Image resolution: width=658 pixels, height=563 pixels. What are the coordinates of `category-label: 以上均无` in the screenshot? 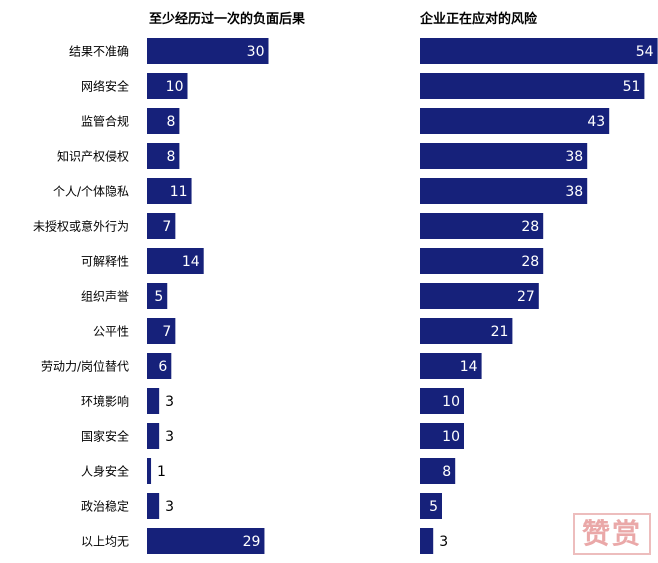 It's located at (105, 542).